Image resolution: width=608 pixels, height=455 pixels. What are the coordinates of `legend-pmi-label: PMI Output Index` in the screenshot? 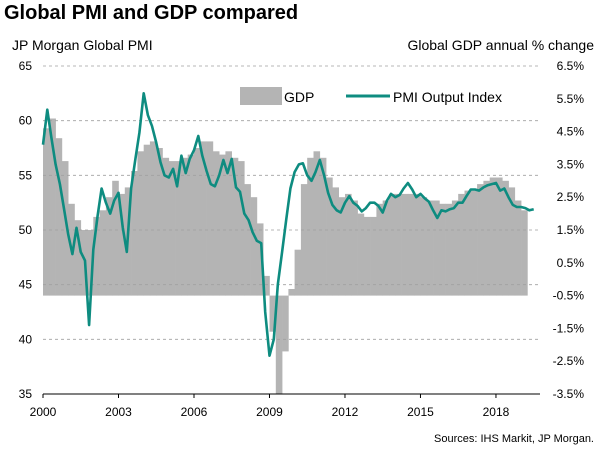 It's located at (447, 97).